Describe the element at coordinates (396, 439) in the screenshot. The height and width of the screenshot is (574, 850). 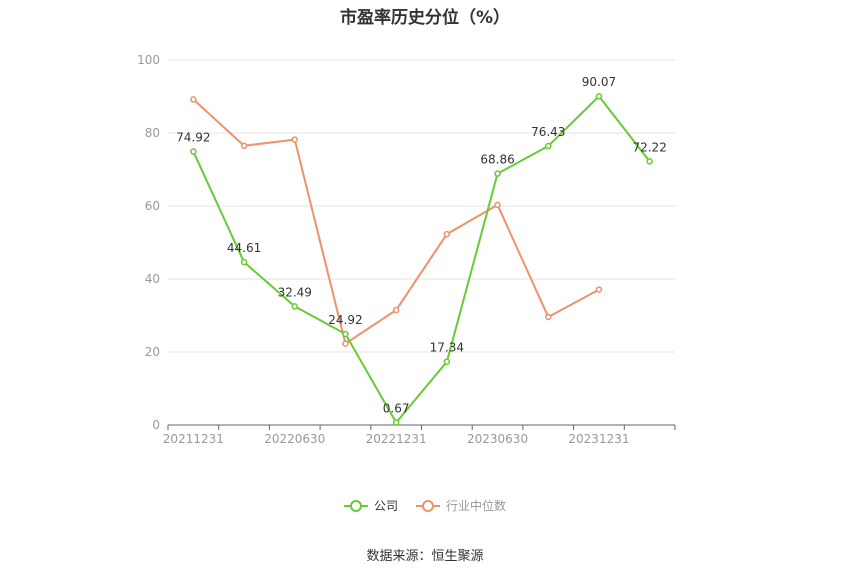
I see `x-tick-label: 20221231` at that location.